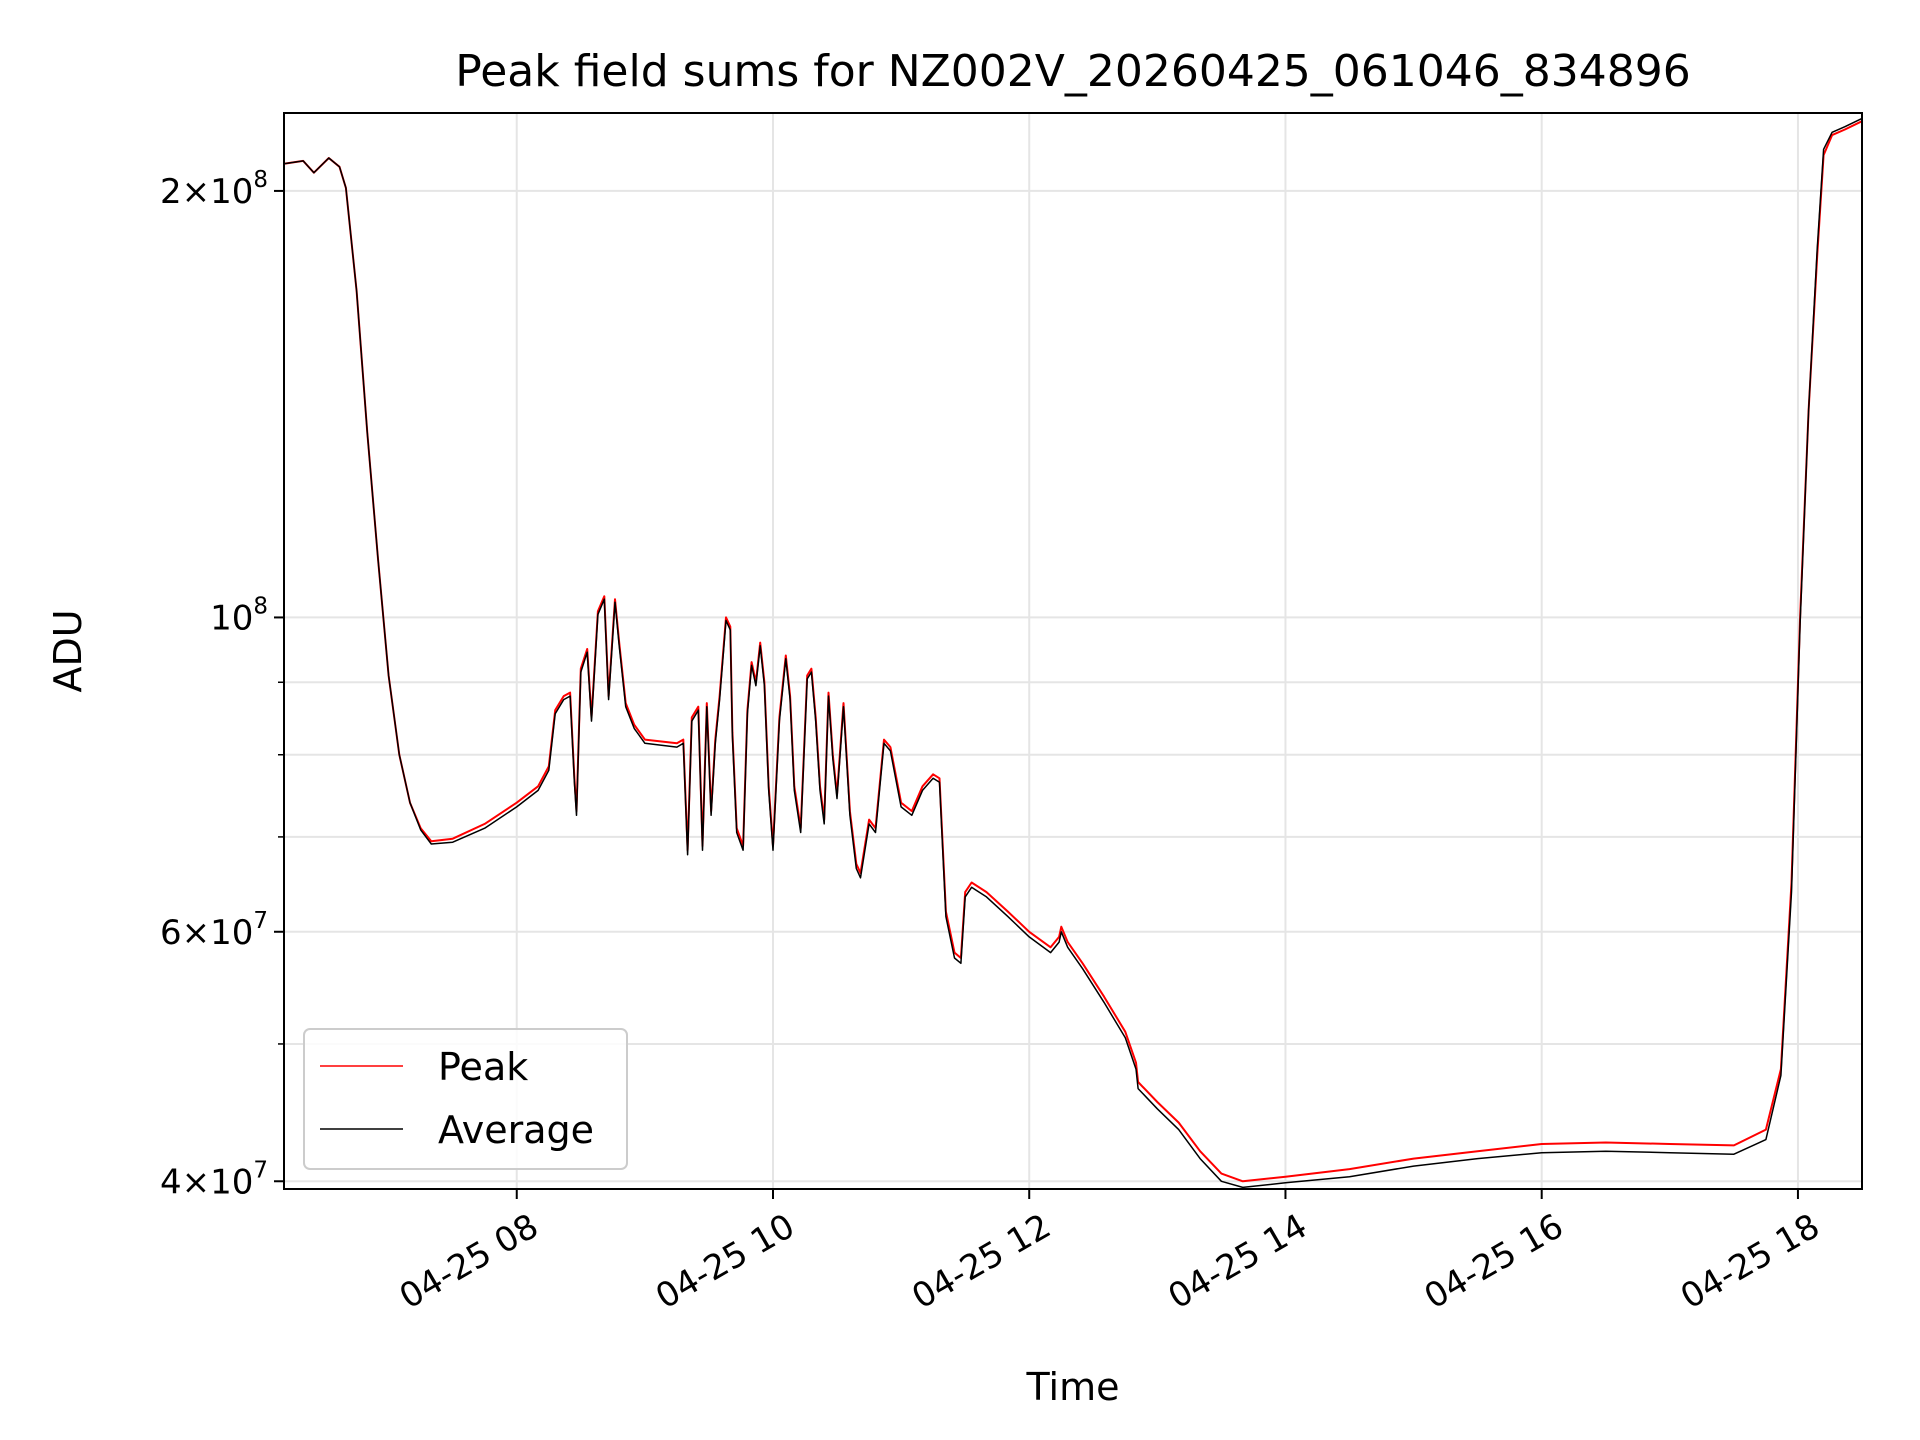 The height and width of the screenshot is (1440, 1920). What do you see at coordinates (516, 1130) in the screenshot?
I see `legend-label-average: Average` at bounding box center [516, 1130].